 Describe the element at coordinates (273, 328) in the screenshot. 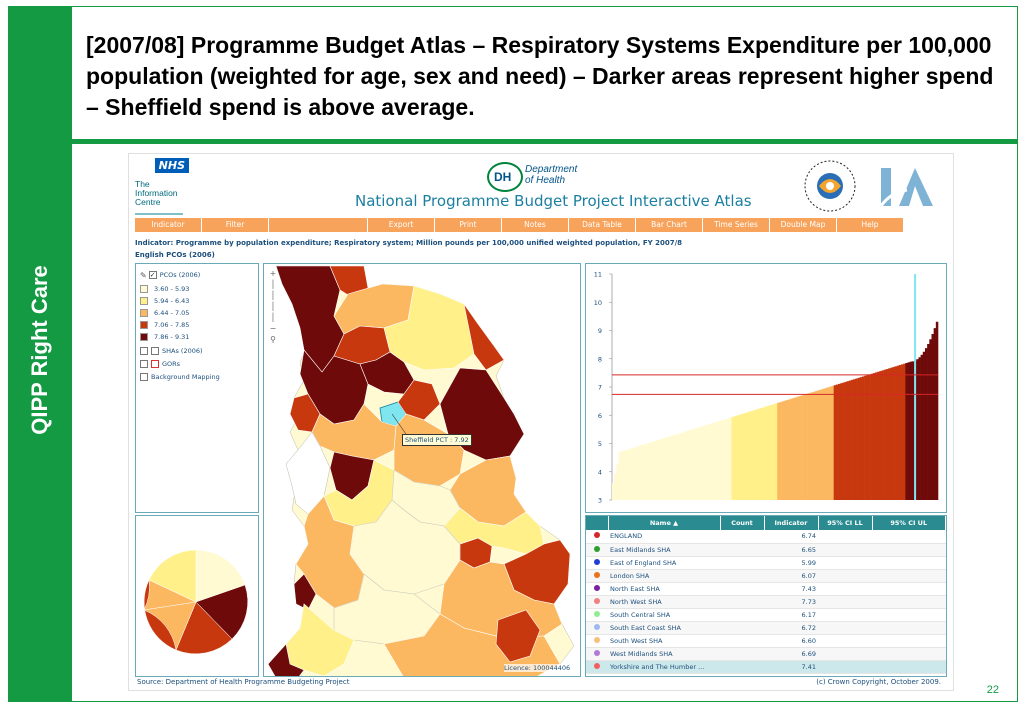

I see `zoom-out-icon: −` at that location.